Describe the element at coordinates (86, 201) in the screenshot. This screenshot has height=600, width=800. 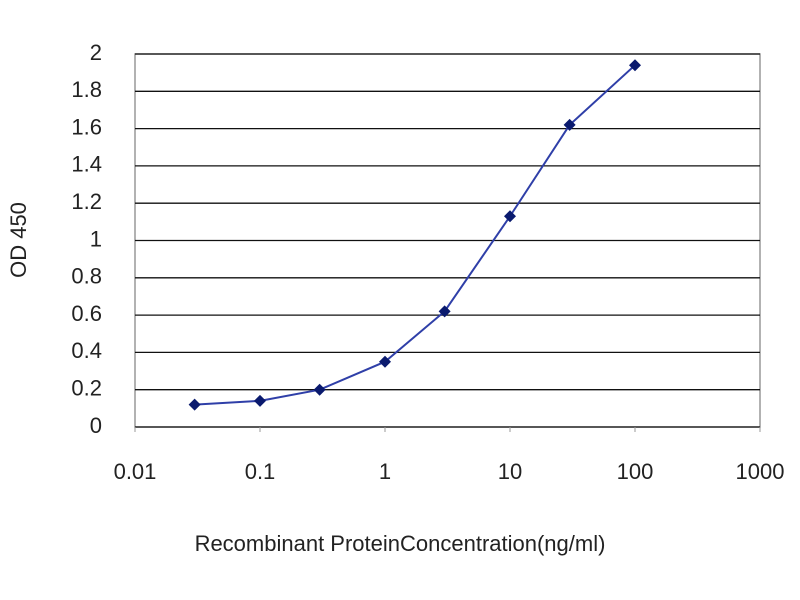
I see `y-tick-label: 1.2` at that location.